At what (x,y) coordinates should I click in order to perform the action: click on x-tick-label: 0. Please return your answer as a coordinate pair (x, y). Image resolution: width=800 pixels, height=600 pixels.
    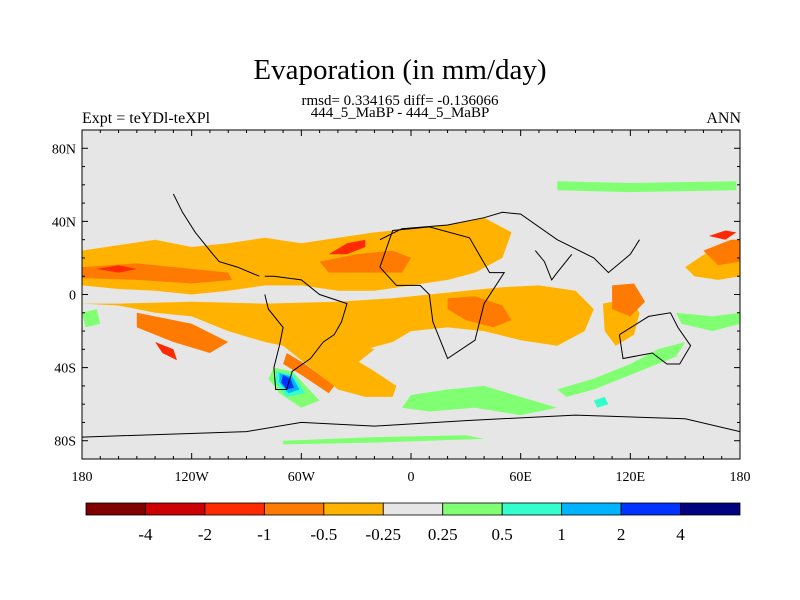
    Looking at the image, I should click on (411, 477).